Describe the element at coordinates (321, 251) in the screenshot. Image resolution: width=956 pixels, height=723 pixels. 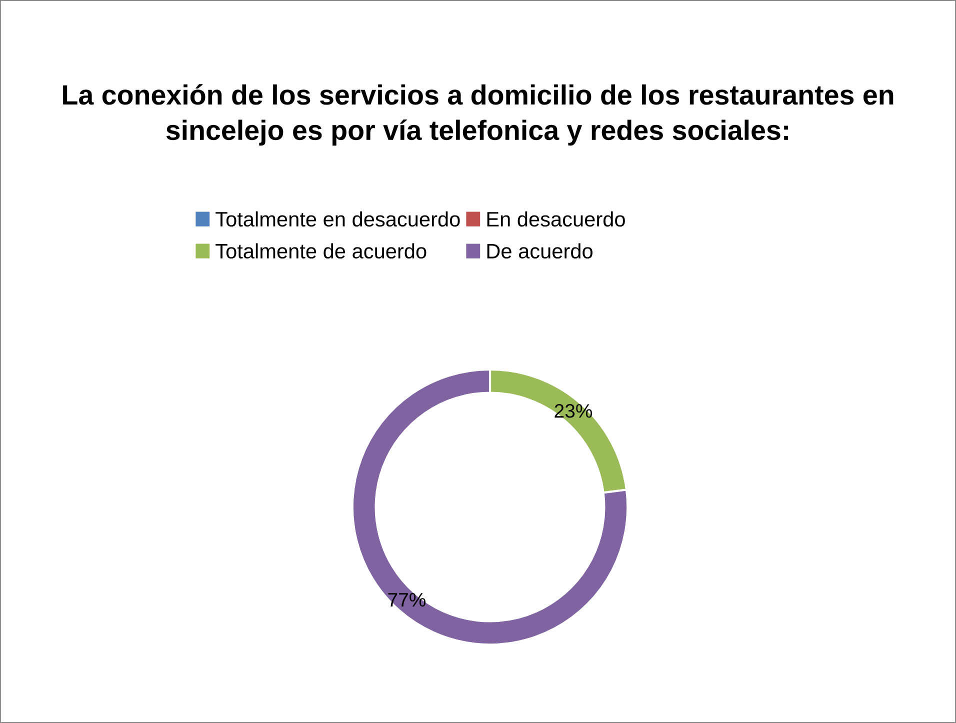
I see `legend-label: Totalmente de acuerdo` at that location.